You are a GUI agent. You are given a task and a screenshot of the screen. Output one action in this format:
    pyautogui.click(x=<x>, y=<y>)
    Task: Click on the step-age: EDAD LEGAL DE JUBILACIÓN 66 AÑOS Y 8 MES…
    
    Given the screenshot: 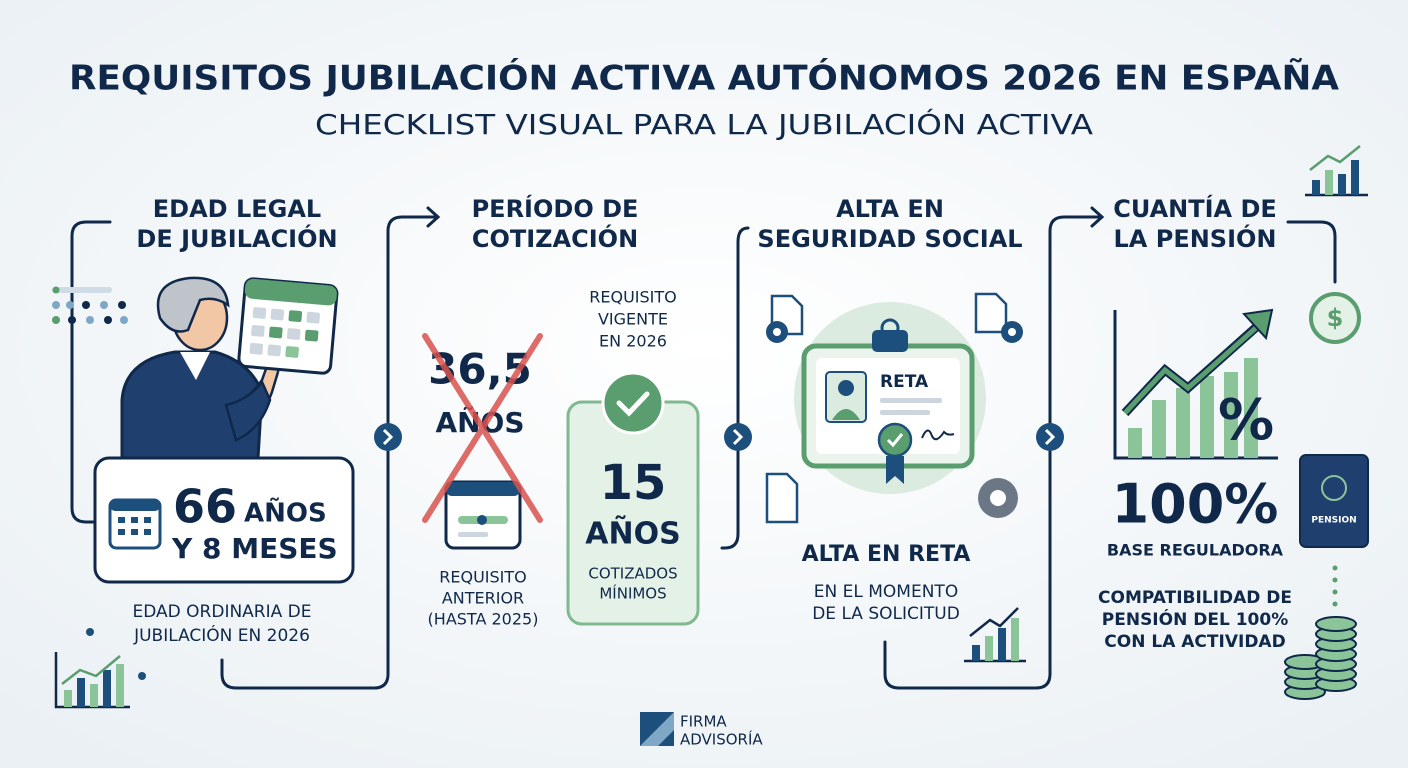 What is the action you would take?
    pyautogui.click(x=203, y=452)
    